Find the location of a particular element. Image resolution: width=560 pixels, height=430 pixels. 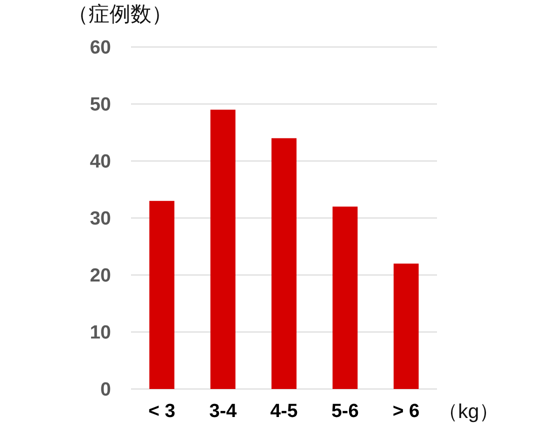

y-tick-label: 20 is located at coordinates (100, 276).